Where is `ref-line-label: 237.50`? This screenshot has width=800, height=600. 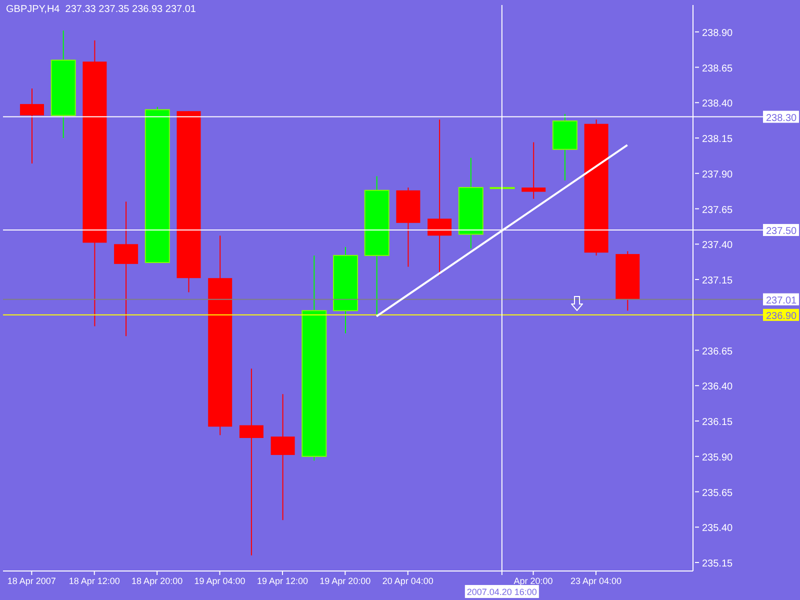
ref-line-label: 237.50 is located at coordinates (782, 231).